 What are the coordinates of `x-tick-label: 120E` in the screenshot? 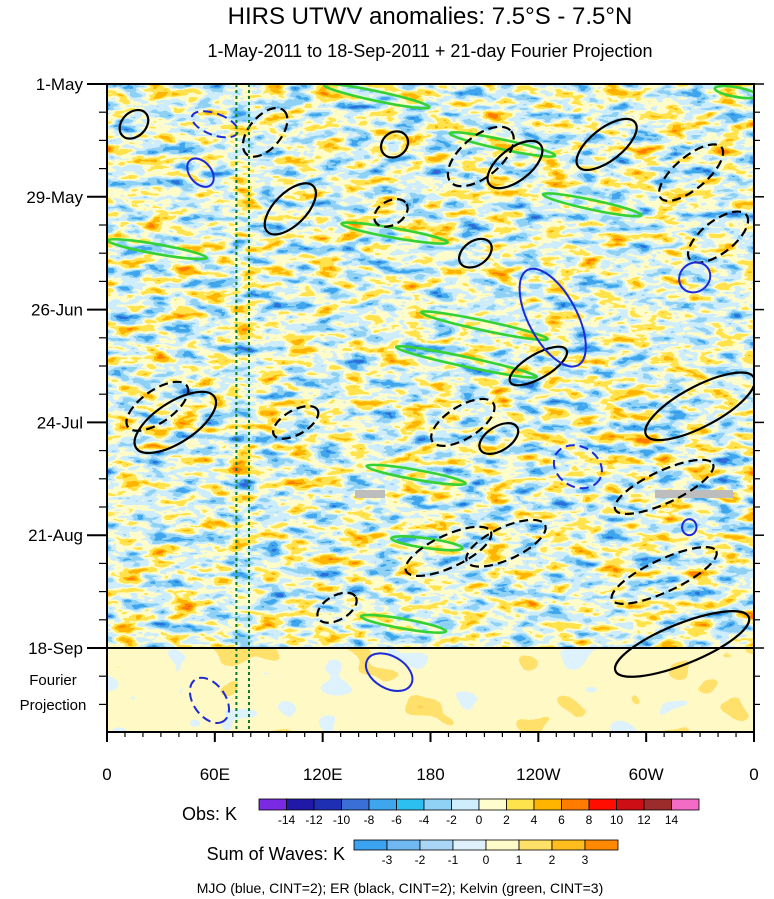 It's located at (323, 774).